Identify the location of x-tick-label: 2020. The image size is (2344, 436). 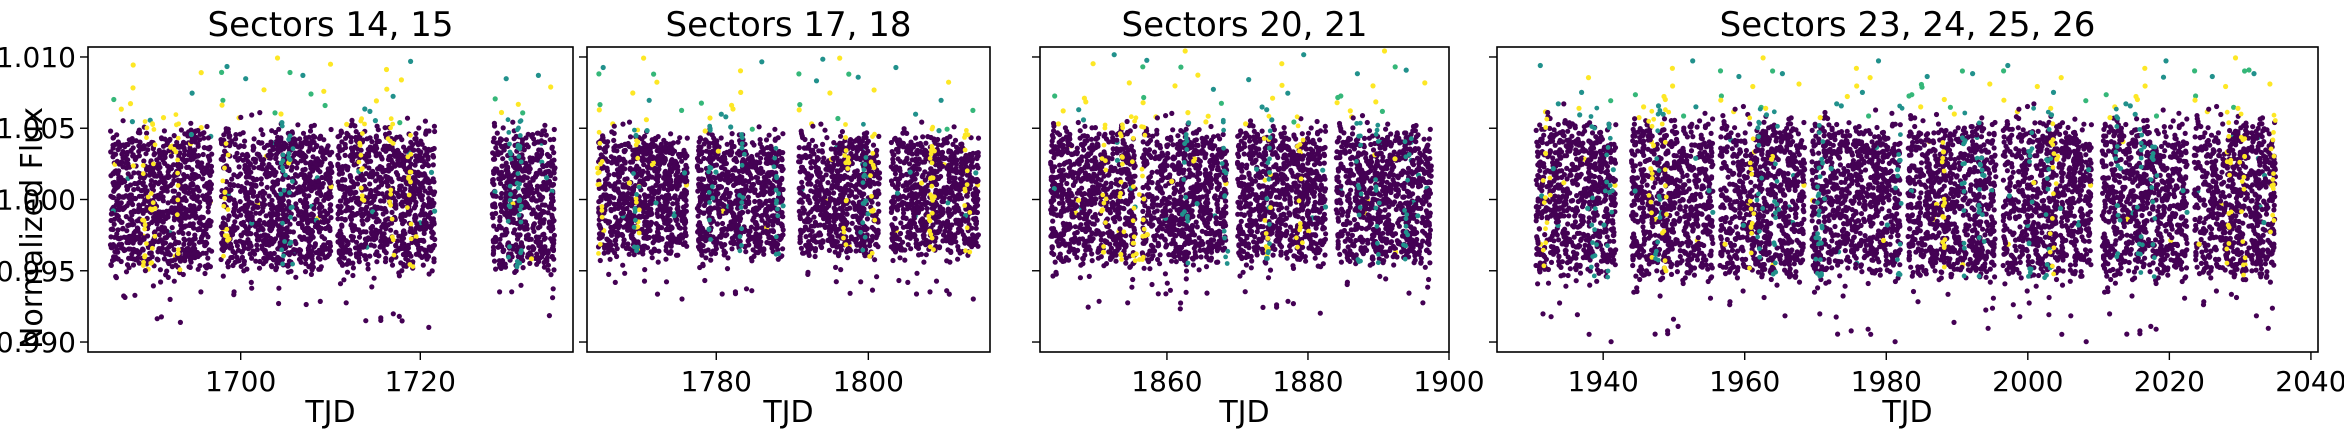
(2169, 381).